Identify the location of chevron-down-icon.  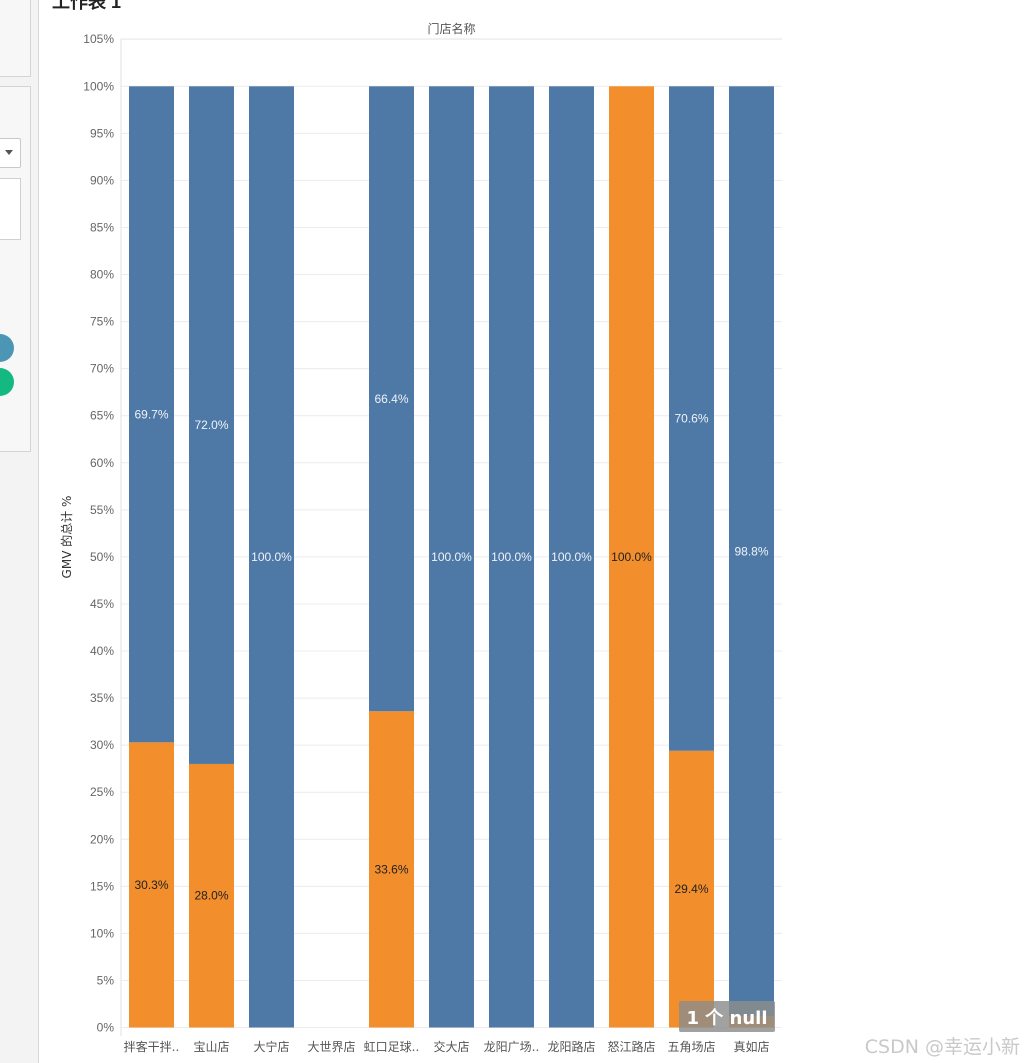
(9, 152).